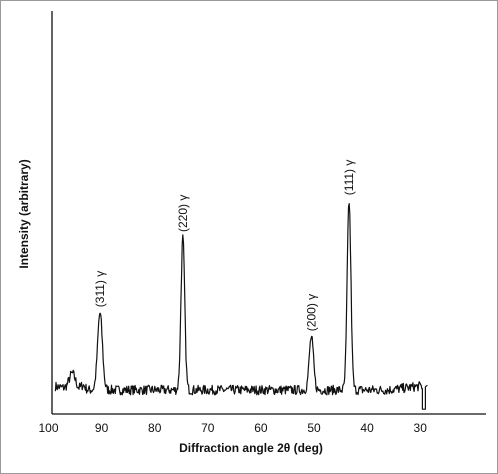 This screenshot has height=474, width=498. Describe the element at coordinates (100, 289) in the screenshot. I see `peak-label-0: (311) γ` at that location.